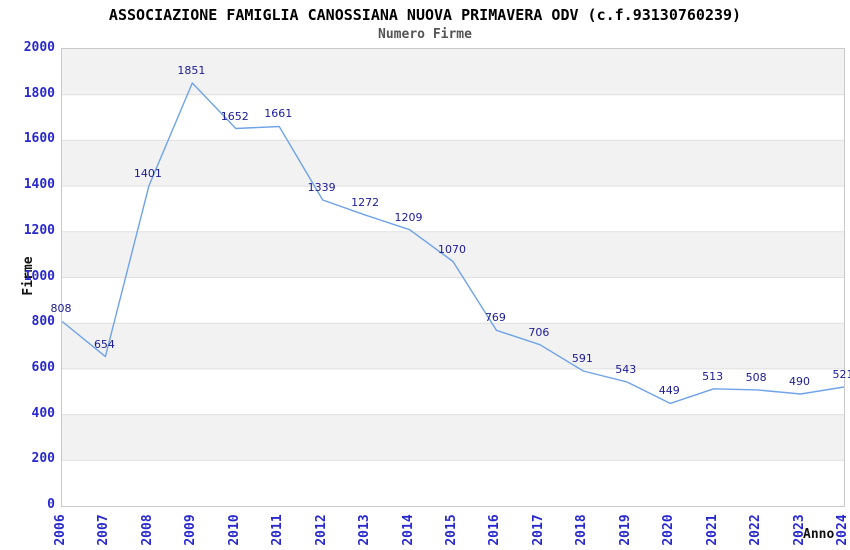 The height and width of the screenshot is (550, 850). Describe the element at coordinates (39, 47) in the screenshot. I see `y-tick-label: 2000` at that location.